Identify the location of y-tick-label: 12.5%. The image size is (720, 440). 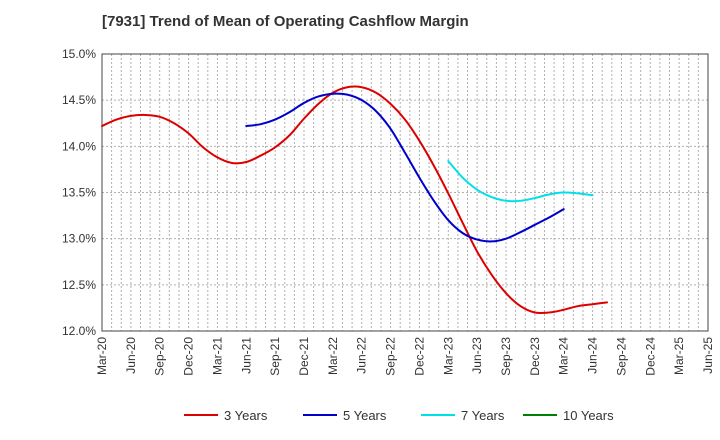
(79, 285).